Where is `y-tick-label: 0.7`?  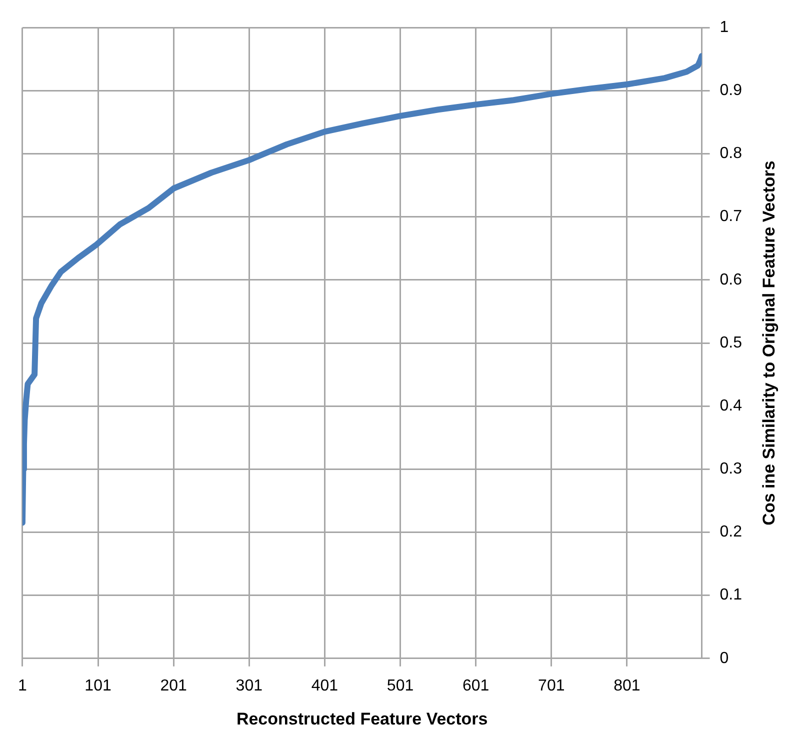
y-tick-label: 0.7 is located at coordinates (731, 217).